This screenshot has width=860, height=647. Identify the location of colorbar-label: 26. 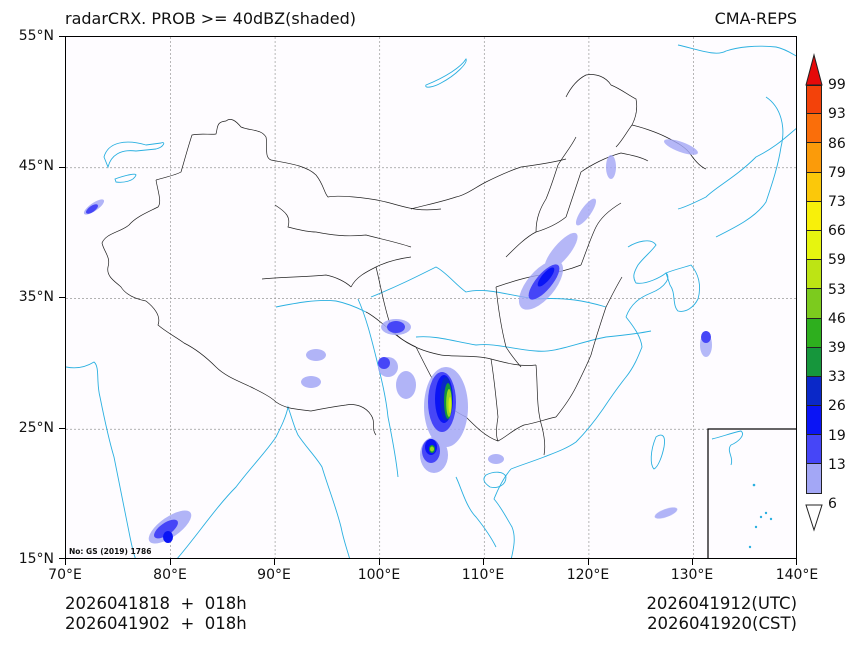
(837, 406).